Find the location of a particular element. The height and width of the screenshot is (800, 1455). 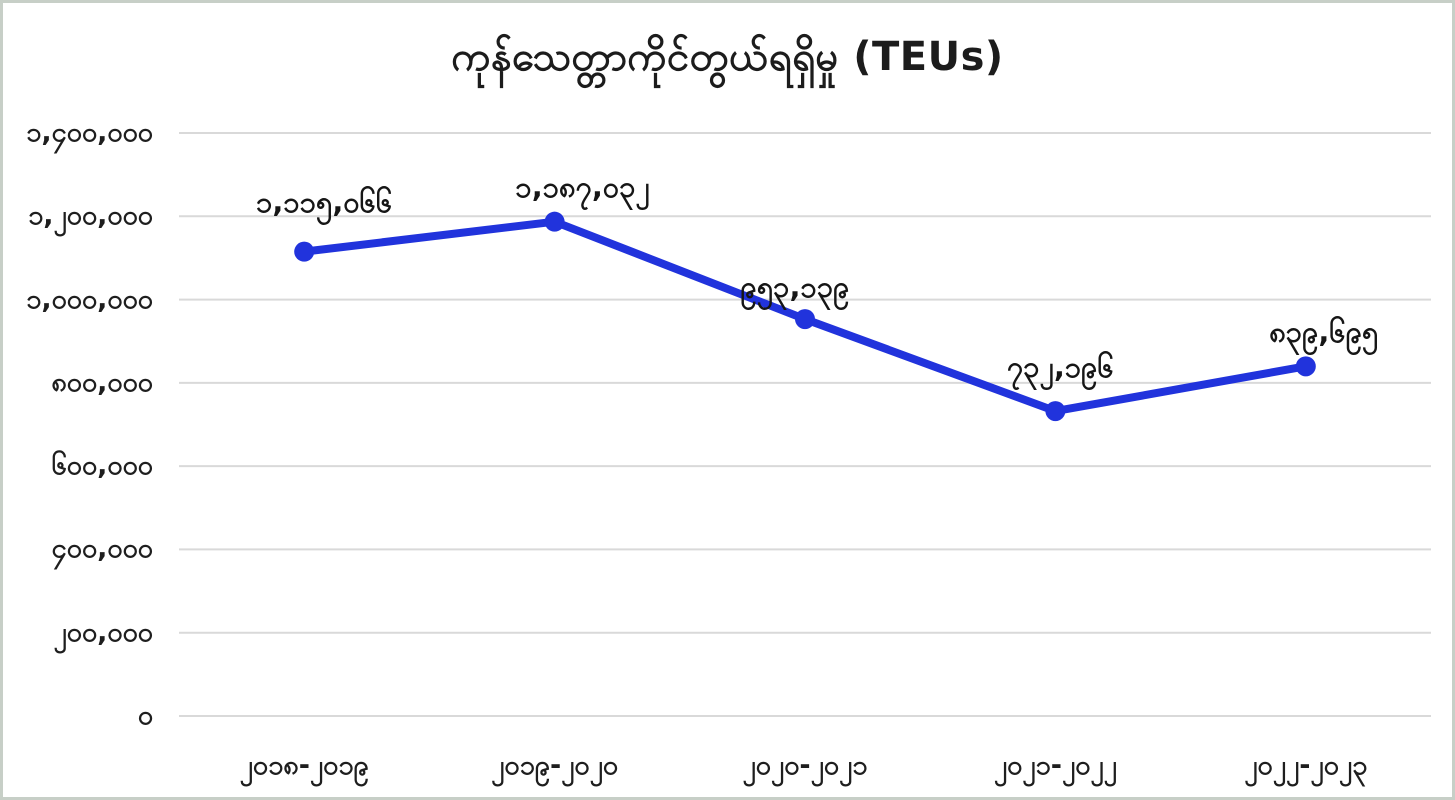

data-point-label: ၇၃၂,၁၉၆ is located at coordinates (1060, 367).